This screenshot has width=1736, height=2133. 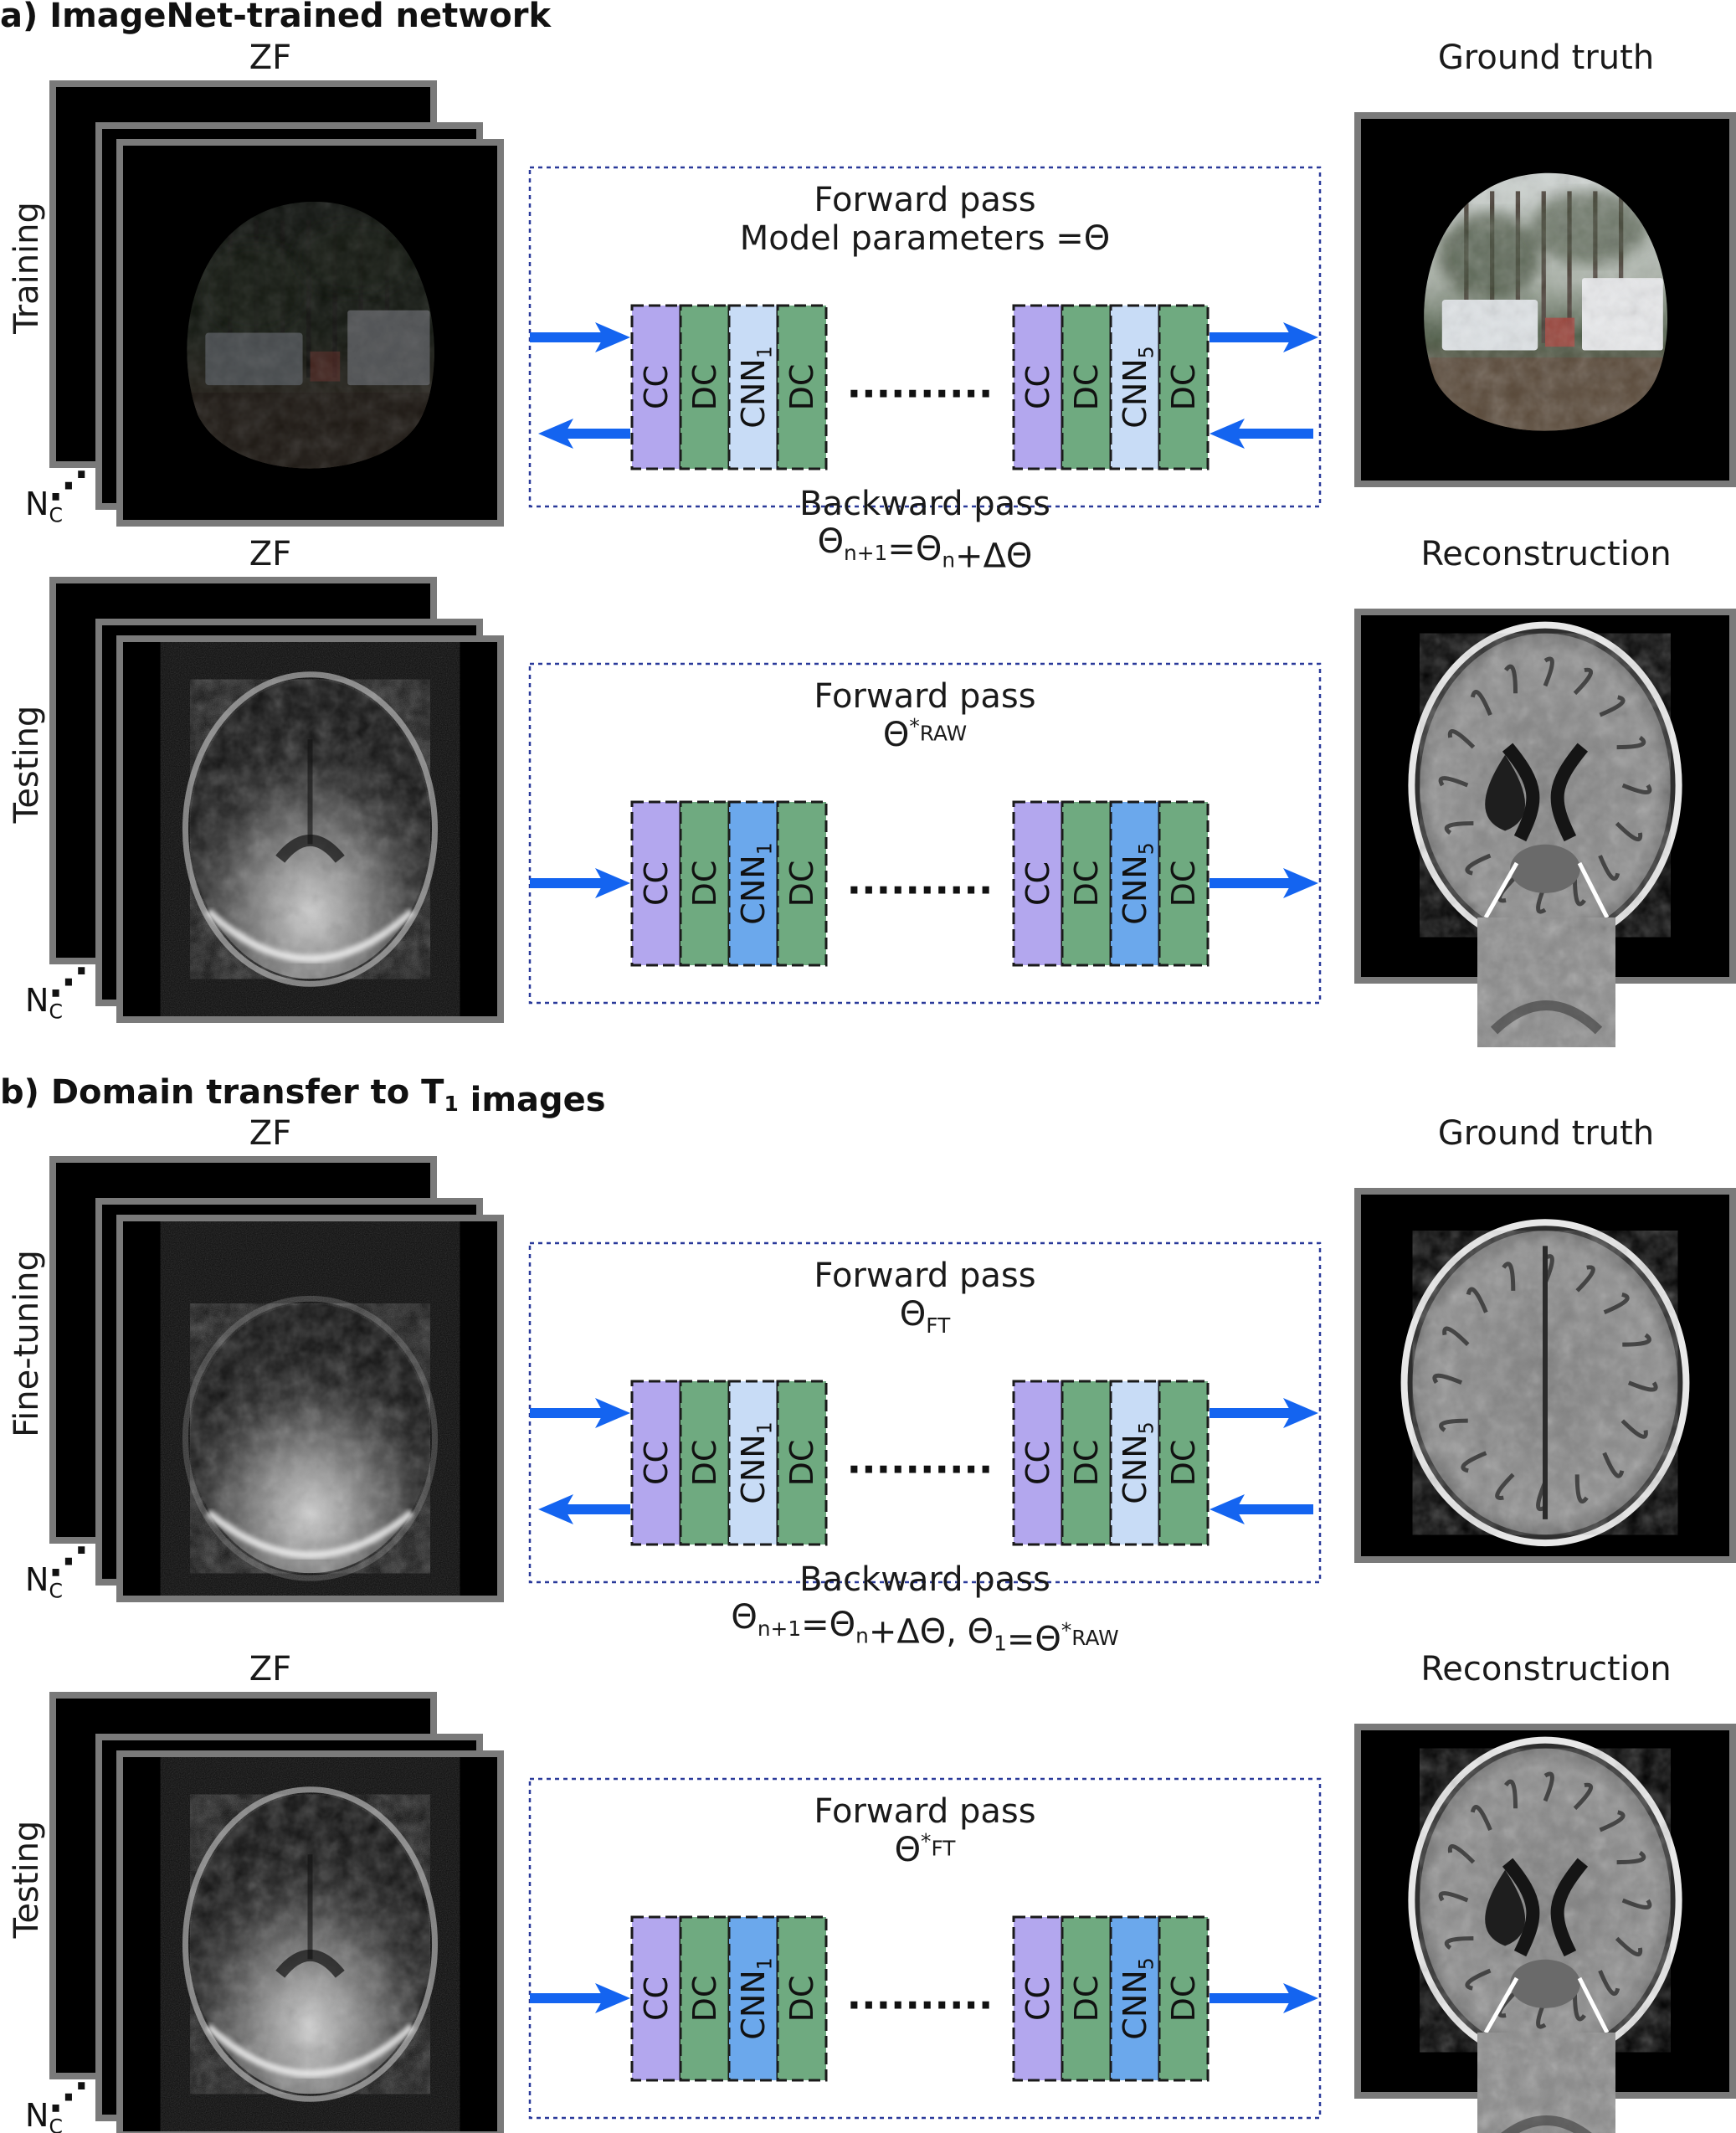 I want to click on forward-params-label: ΘFT, so click(x=925, y=1316).